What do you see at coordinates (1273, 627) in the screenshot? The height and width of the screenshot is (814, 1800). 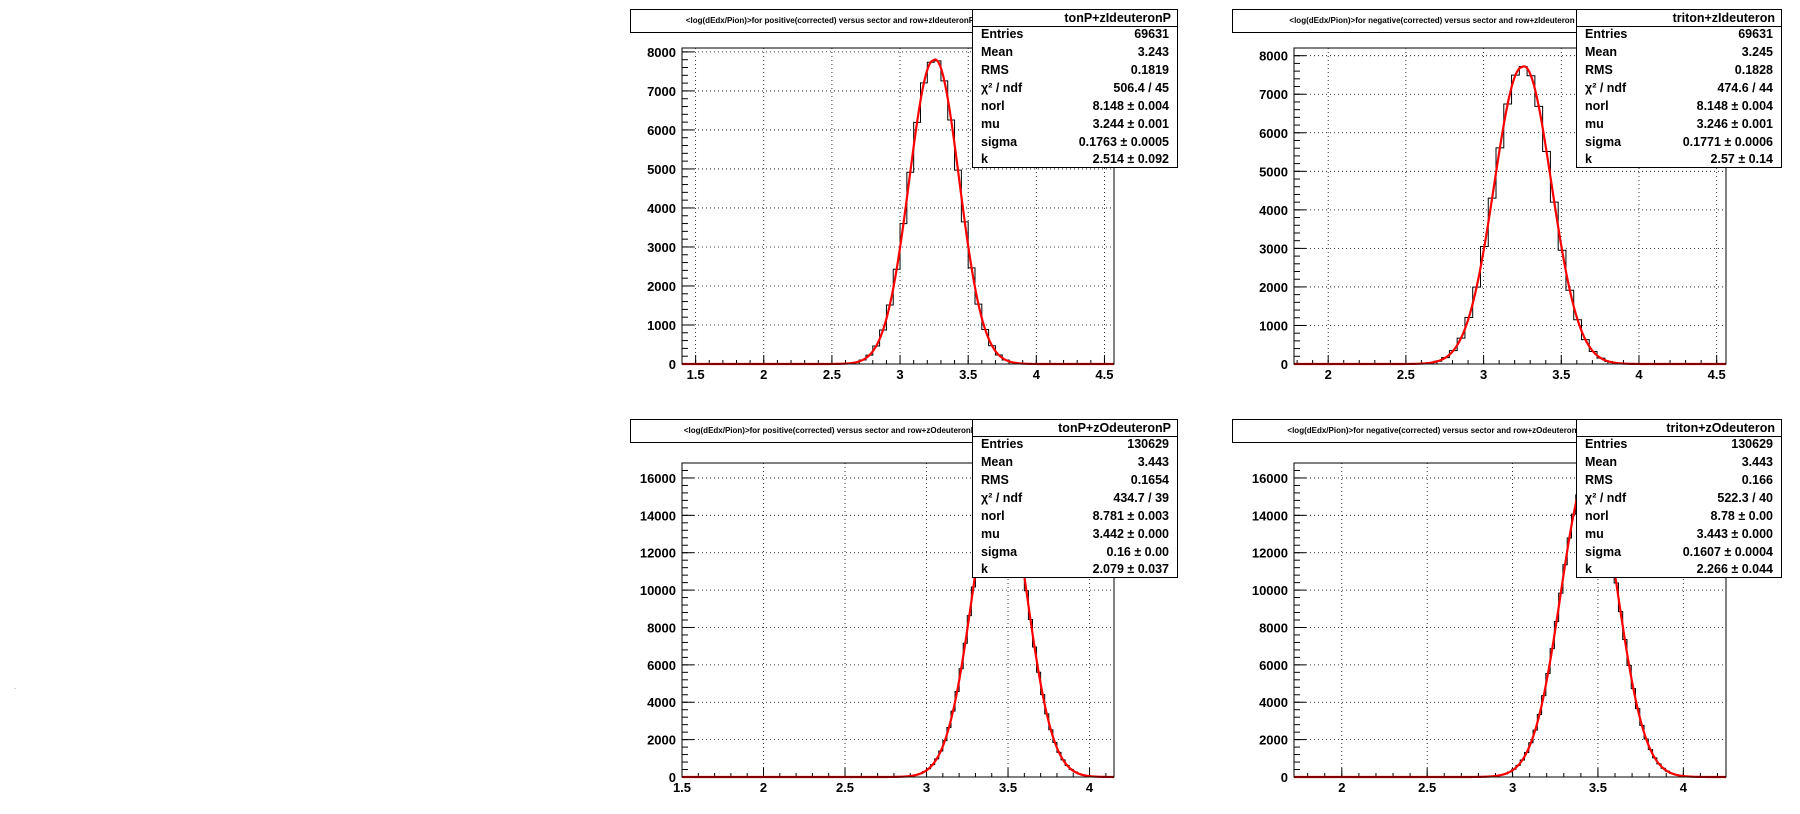 I see `pad-4-ytick-label: 8000` at bounding box center [1273, 627].